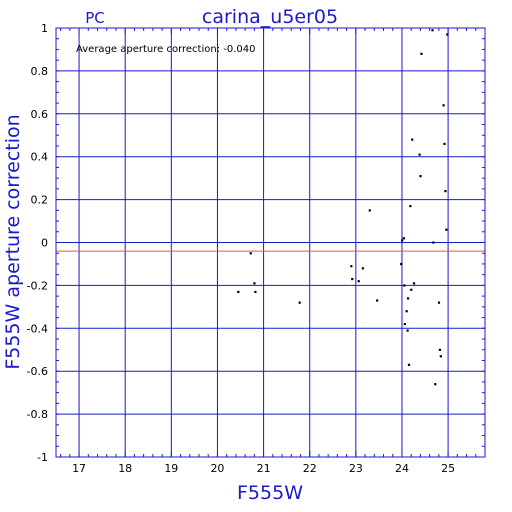  I want to click on y-tick-label: -0.8, so click(37, 414).